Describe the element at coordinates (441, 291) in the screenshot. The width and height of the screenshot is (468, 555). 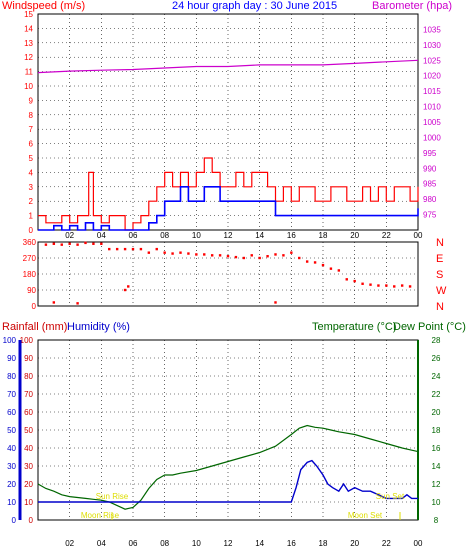
I see `compass-label: W` at that location.